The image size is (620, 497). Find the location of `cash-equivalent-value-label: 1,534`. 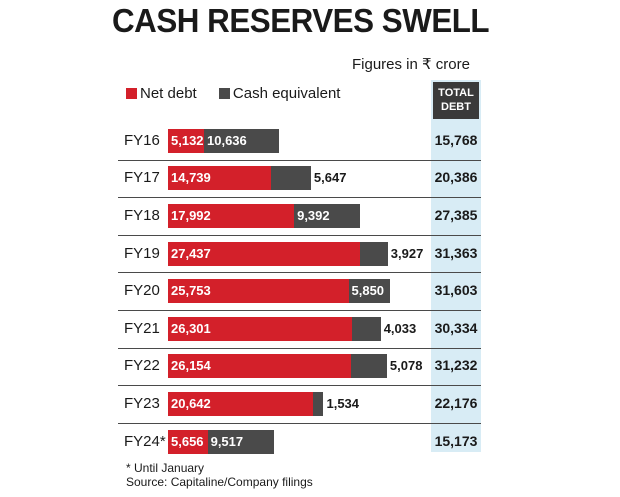

cash-equivalent-value-label: 1,534 is located at coordinates (343, 403).